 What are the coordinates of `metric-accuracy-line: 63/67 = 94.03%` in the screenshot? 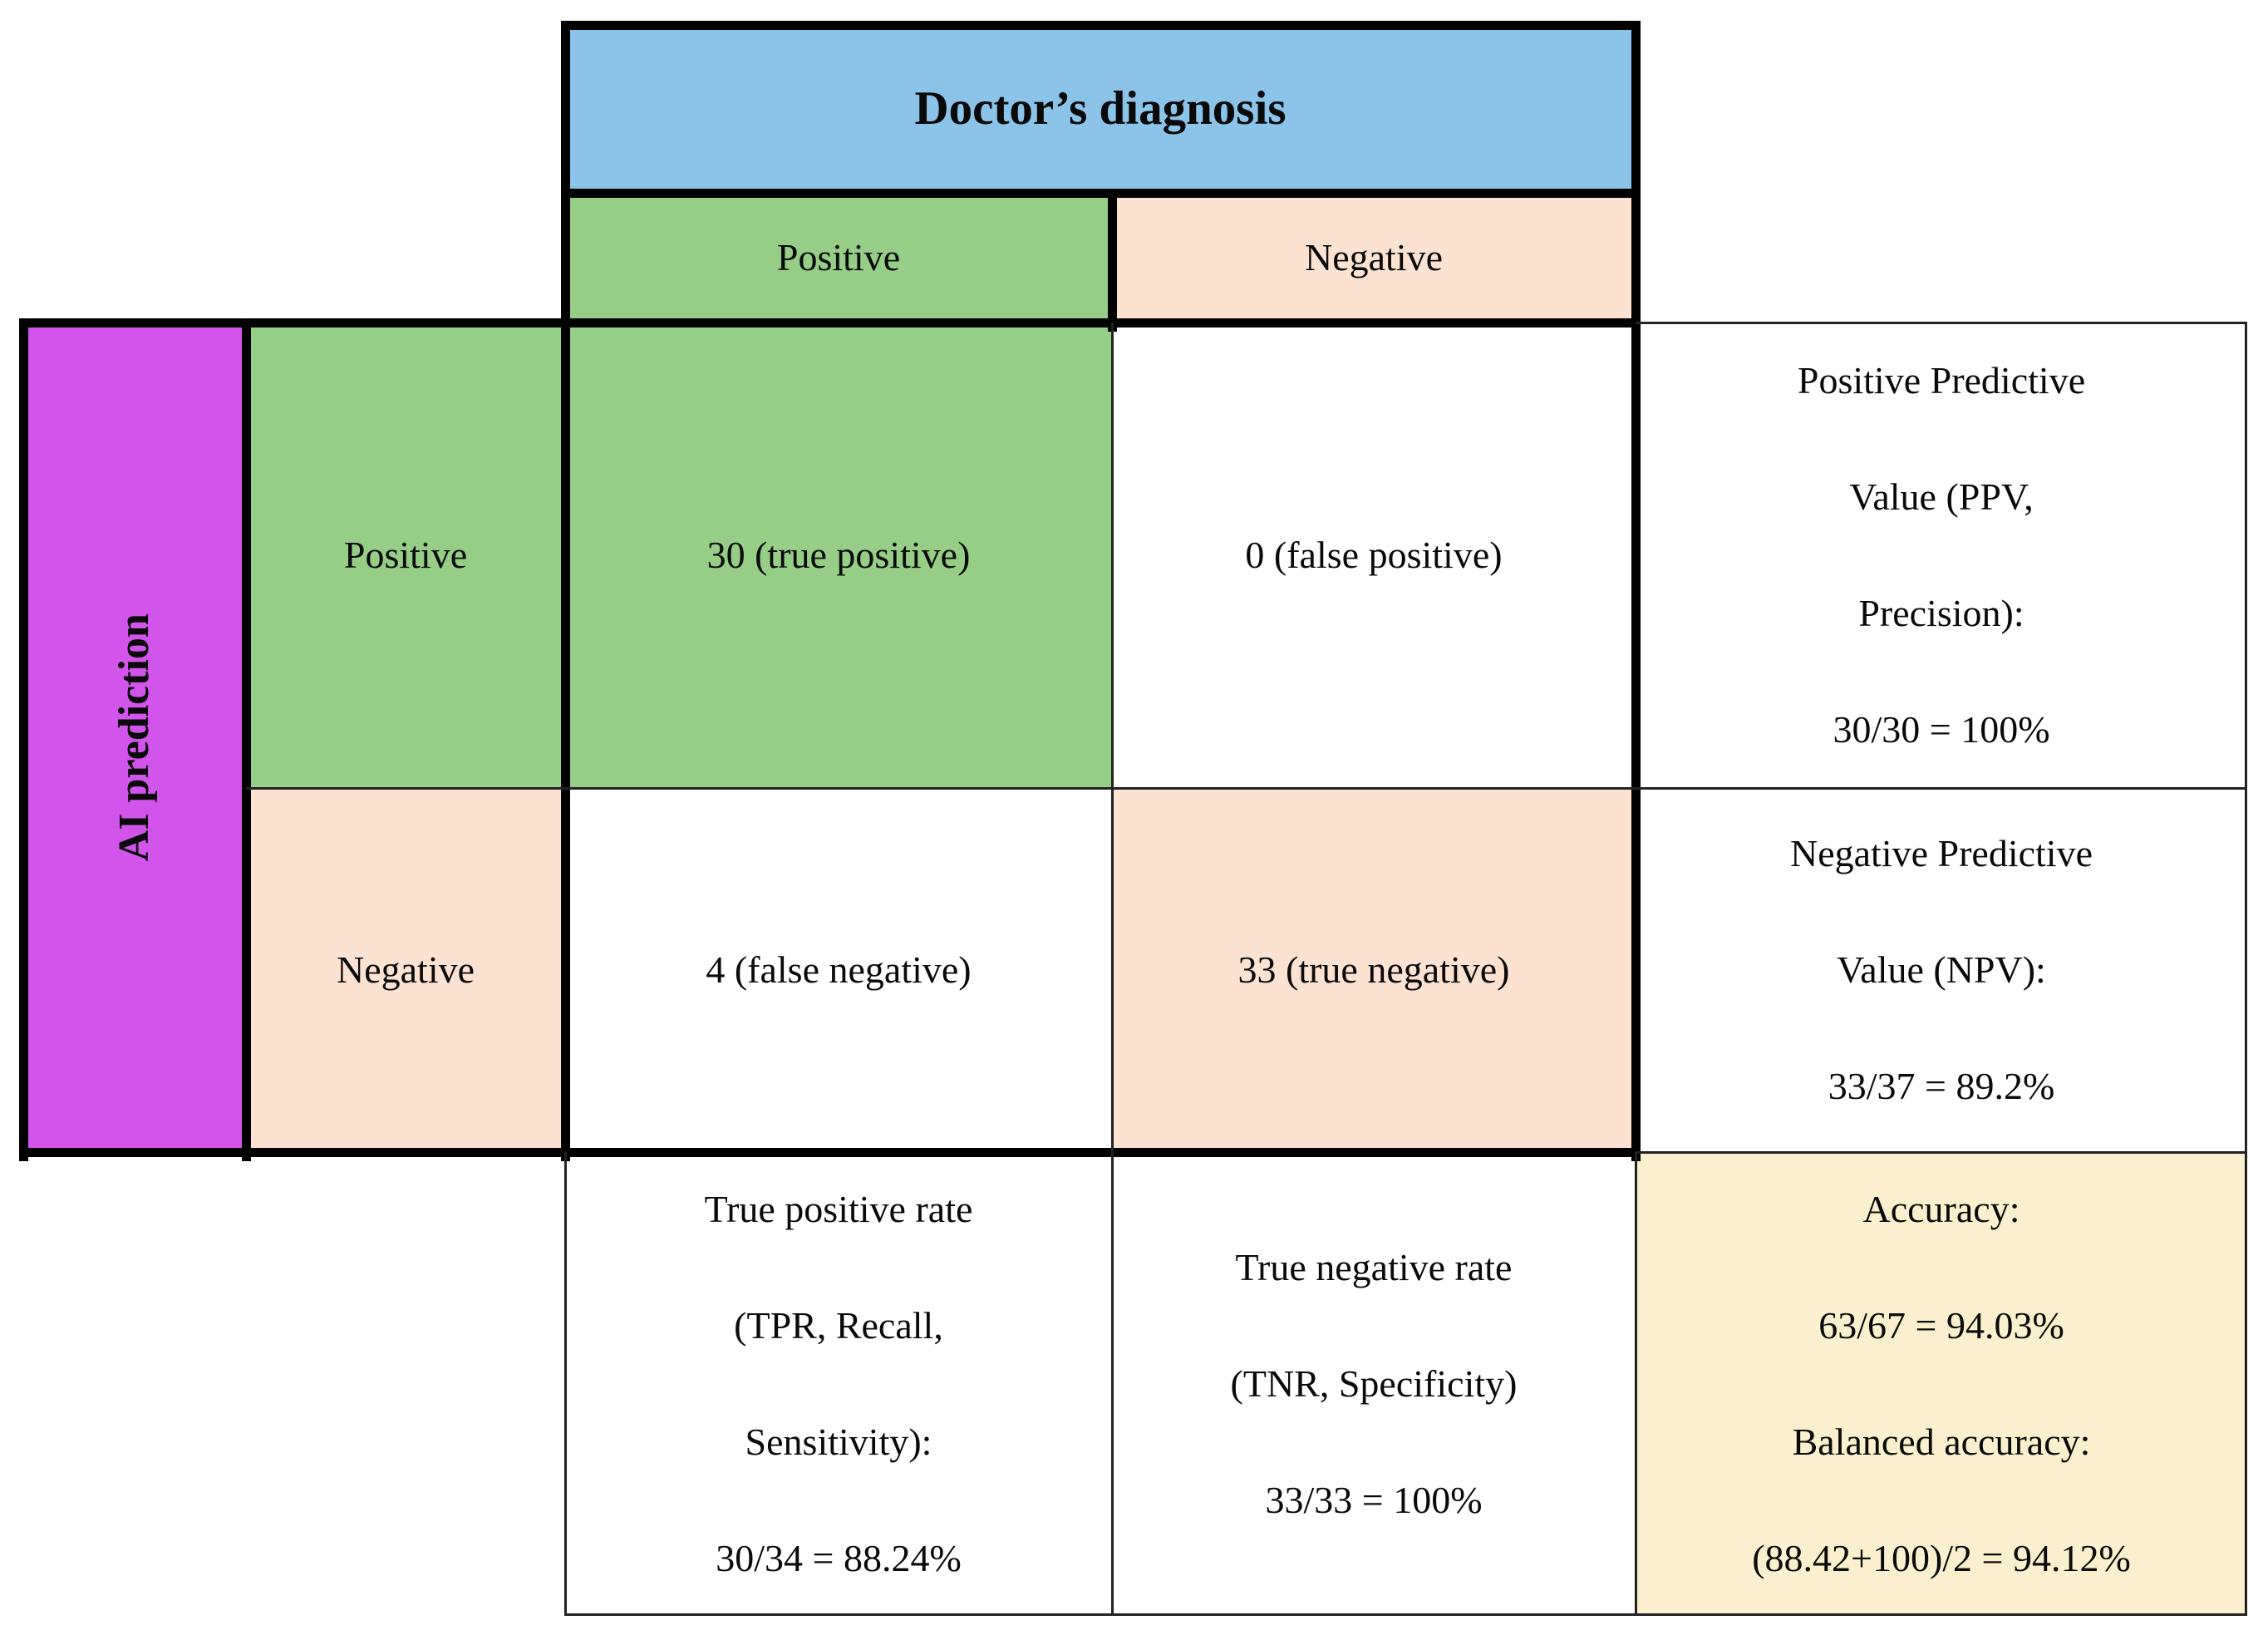 It's located at (1941, 1325).